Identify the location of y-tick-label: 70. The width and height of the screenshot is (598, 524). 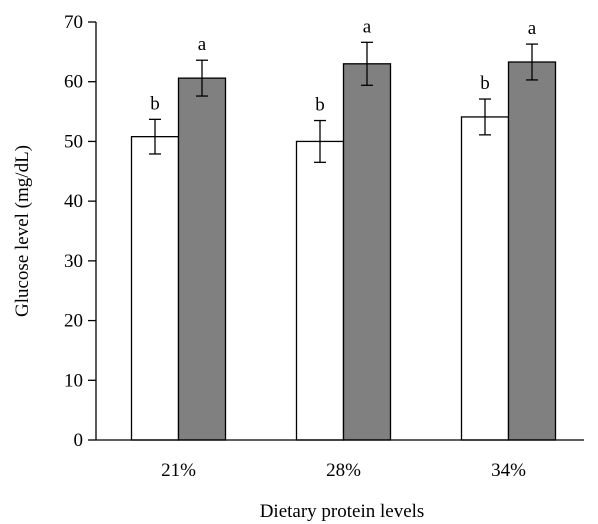
(73, 22).